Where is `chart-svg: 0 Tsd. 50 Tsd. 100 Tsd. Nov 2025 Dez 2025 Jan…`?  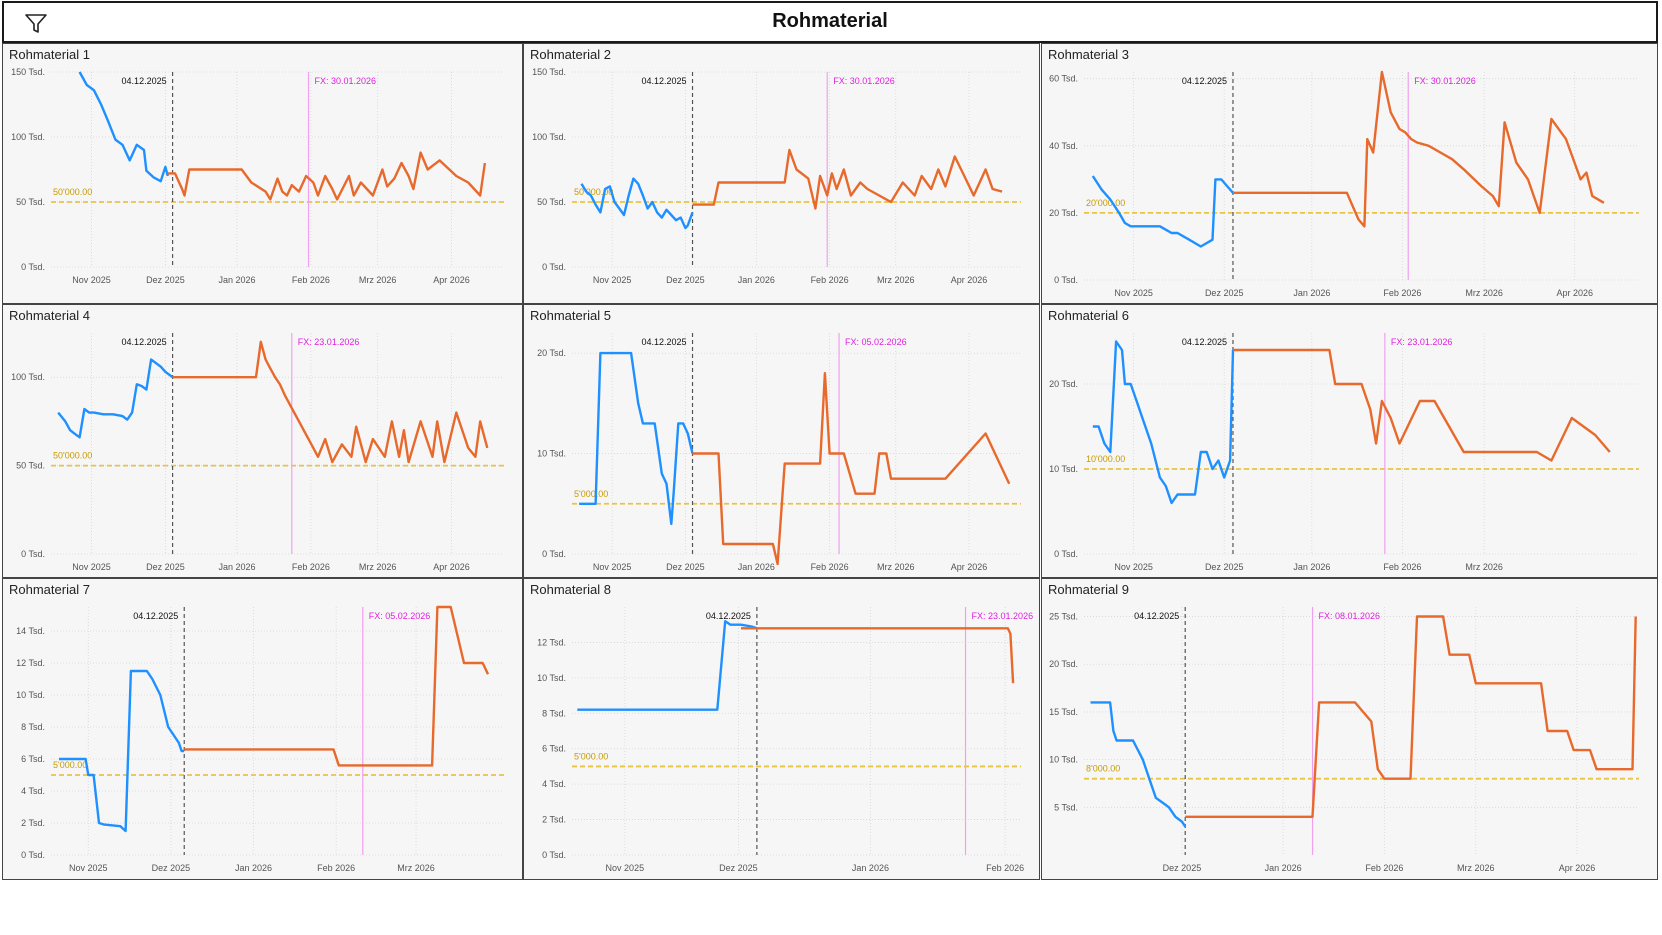
chart-svg: 0 Tsd. 50 Tsd. 100 Tsd. Nov 2025 Dez 2025 Jan… is located at coordinates (257, 452).